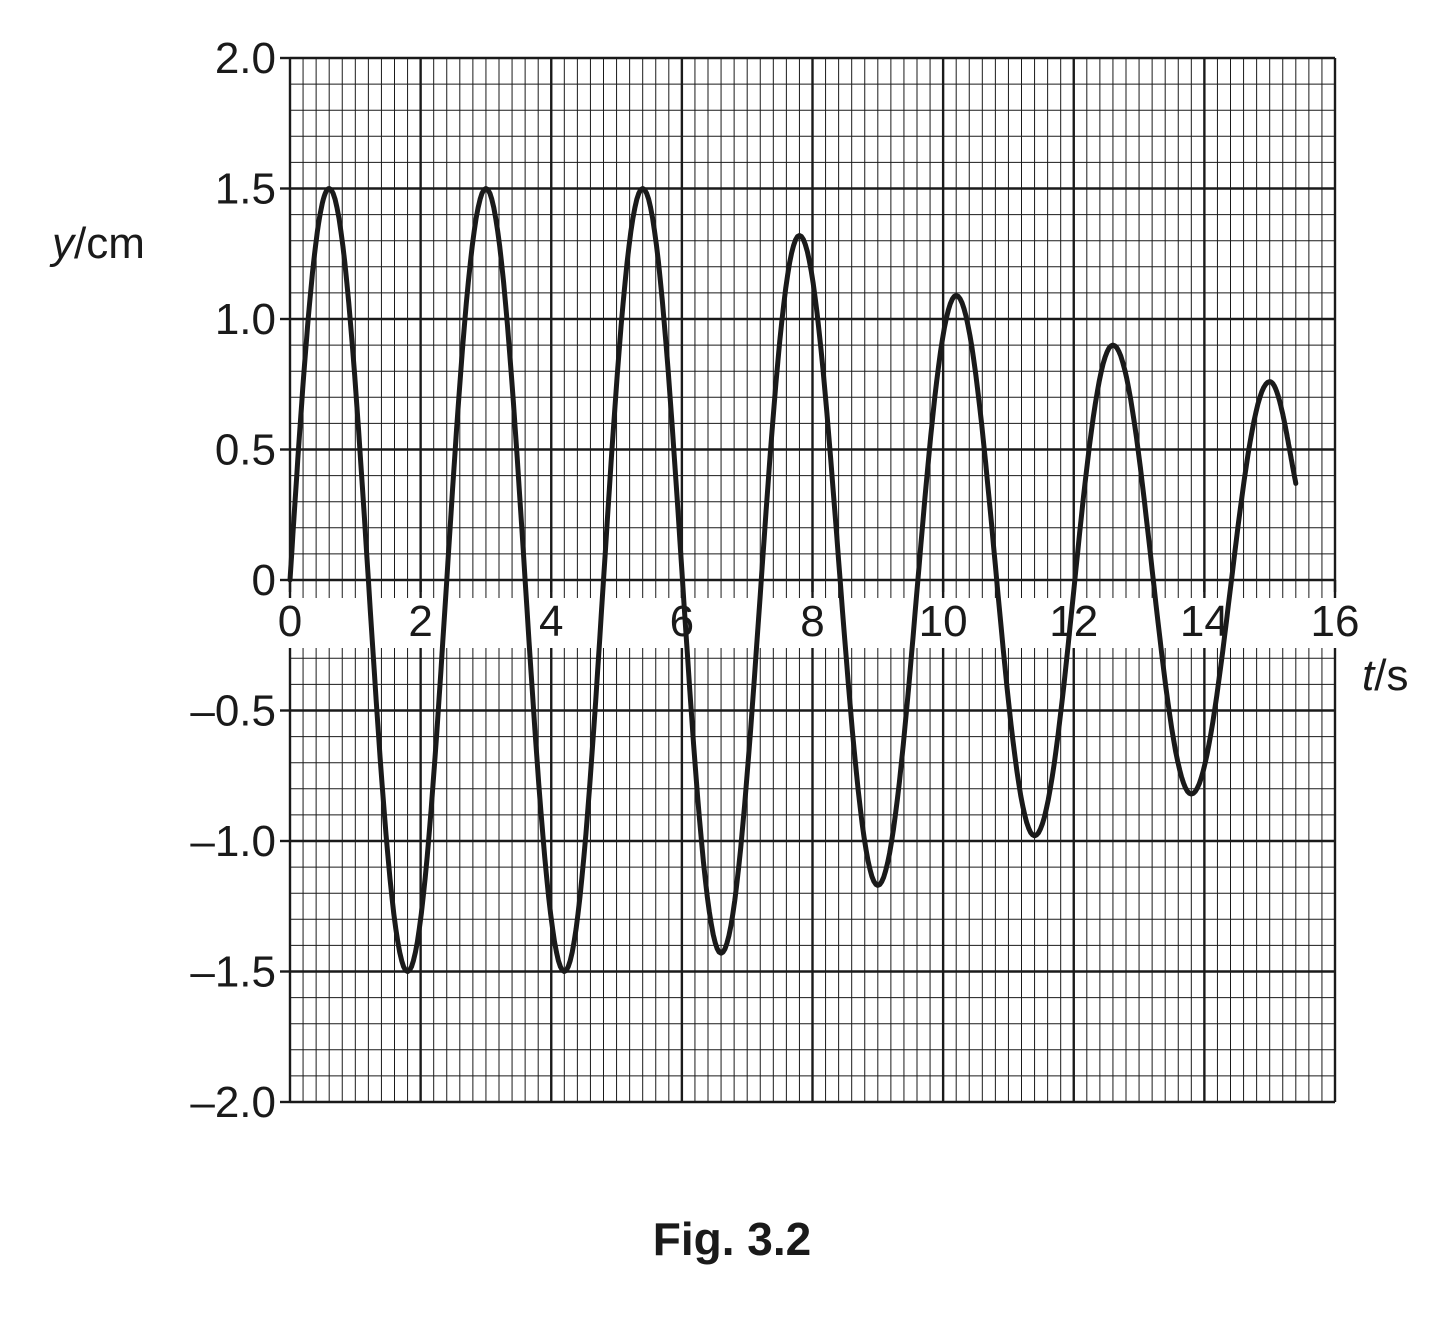 The height and width of the screenshot is (1320, 1448). Describe the element at coordinates (290, 621) in the screenshot. I see `x-tick-label: 0` at that location.